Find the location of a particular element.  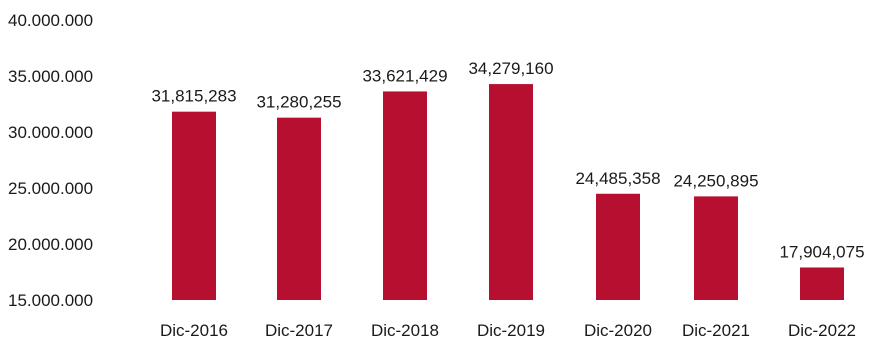

y-tick-label: 25.000.000 is located at coordinates (50, 188).